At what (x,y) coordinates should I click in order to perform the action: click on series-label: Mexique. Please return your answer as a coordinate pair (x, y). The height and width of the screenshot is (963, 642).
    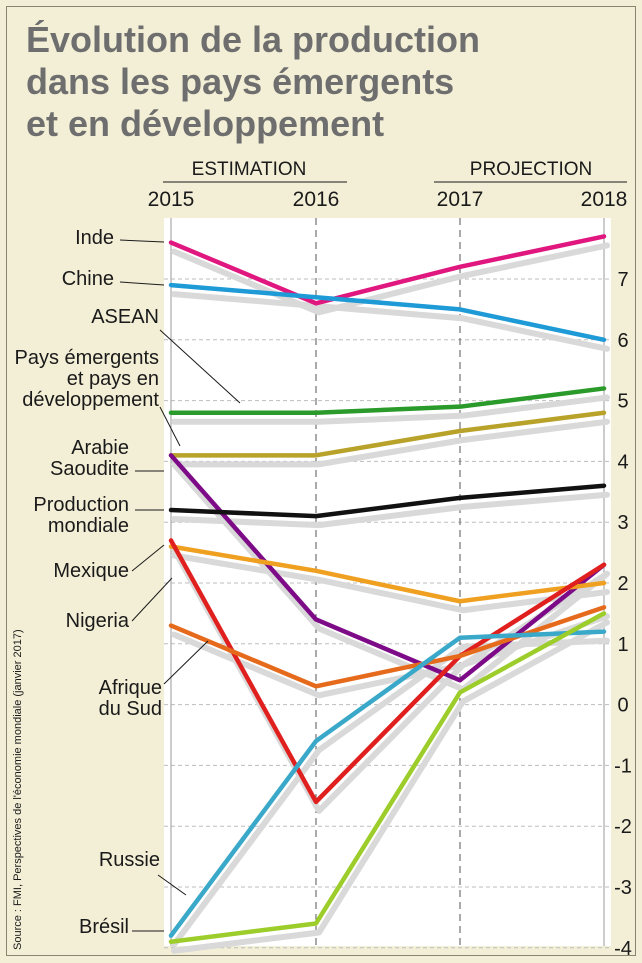
    Looking at the image, I should click on (91, 571).